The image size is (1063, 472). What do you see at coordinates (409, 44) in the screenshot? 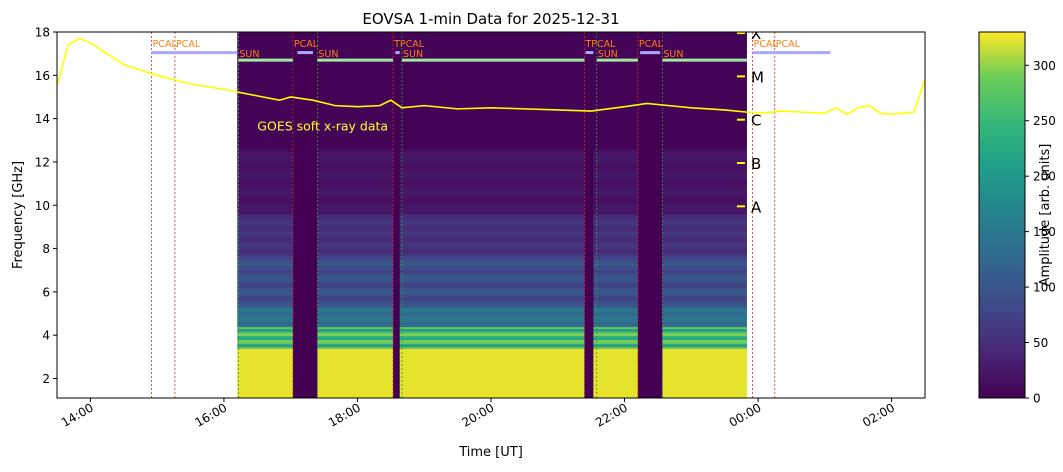
I see `scan-label: TPCAL` at bounding box center [409, 44].